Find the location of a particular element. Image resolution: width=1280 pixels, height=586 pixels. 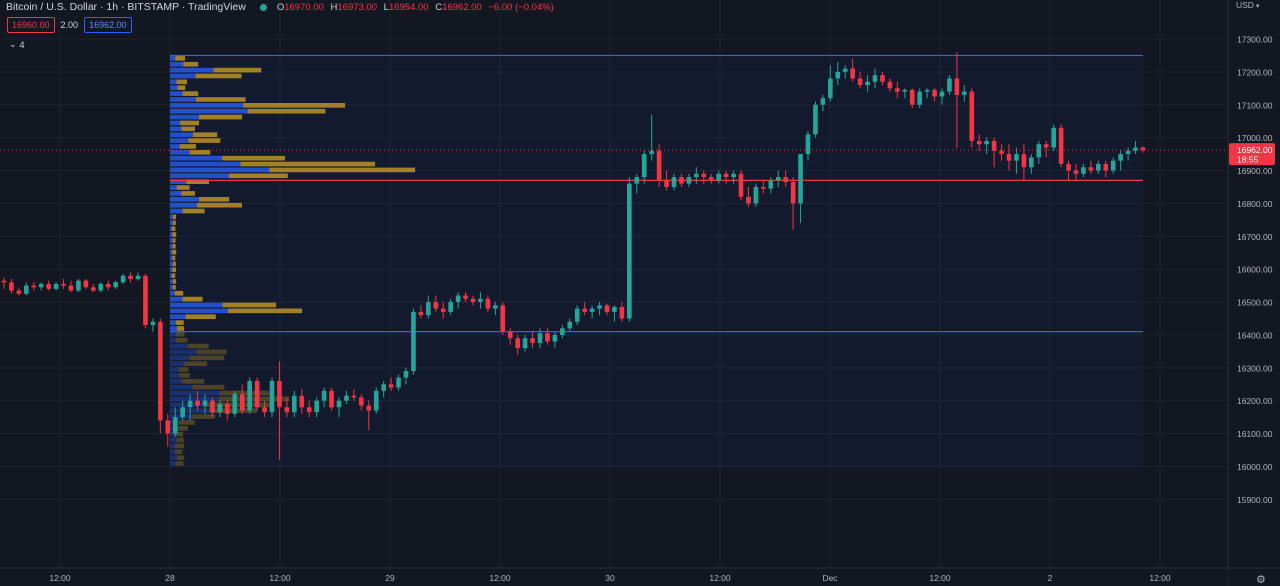

indicator-count: 4 is located at coordinates (22, 44).